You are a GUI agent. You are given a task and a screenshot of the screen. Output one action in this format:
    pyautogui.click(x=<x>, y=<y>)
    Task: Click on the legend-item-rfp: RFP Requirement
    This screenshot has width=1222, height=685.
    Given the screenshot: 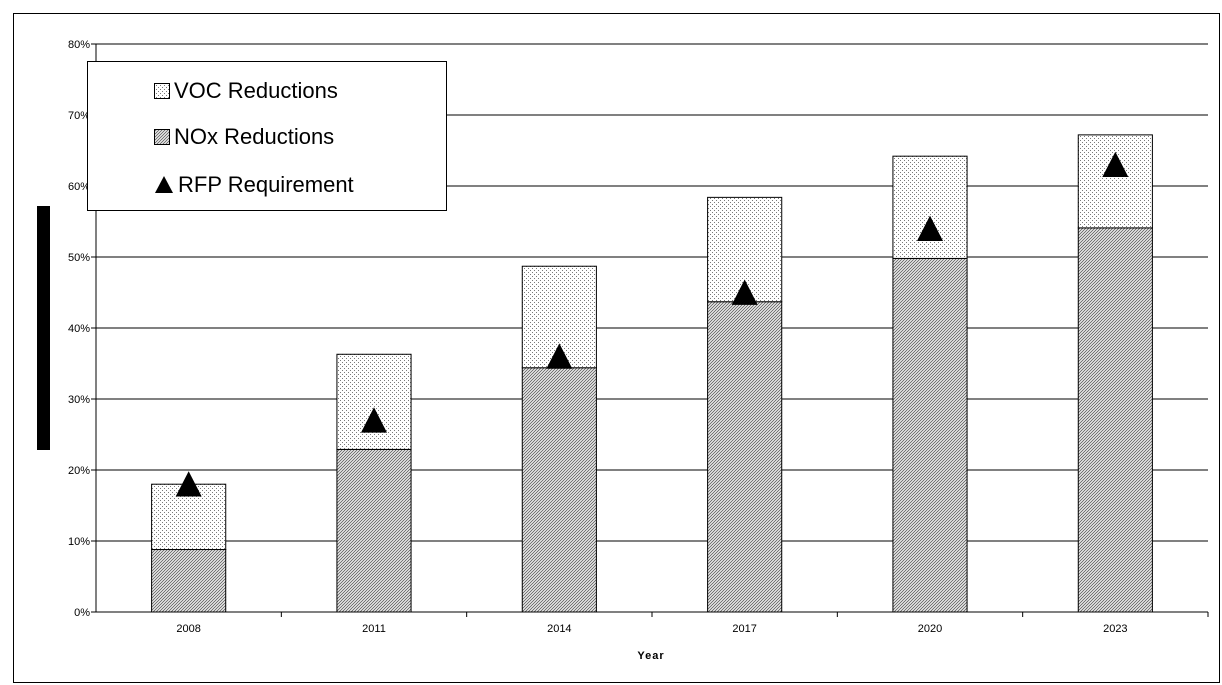 What is the action you would take?
    pyautogui.click(x=254, y=185)
    